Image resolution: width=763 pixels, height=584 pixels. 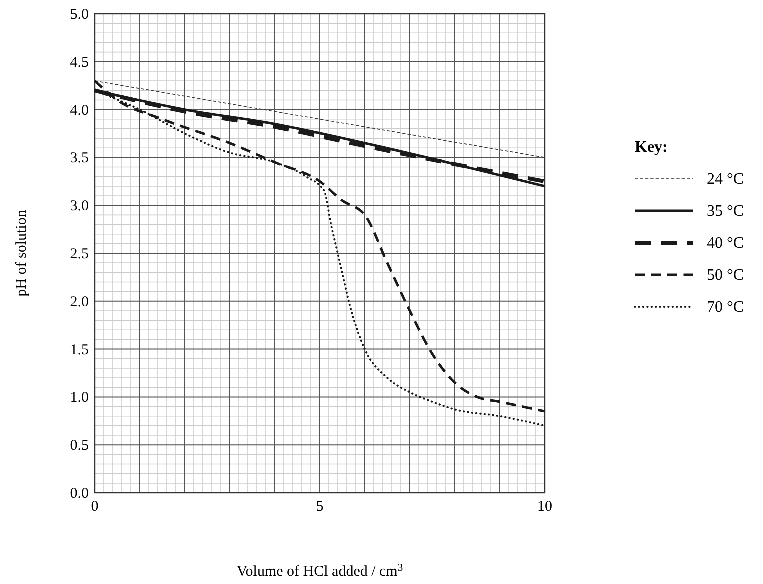 What do you see at coordinates (79, 15) in the screenshot?
I see `y-tick-label: 5.0` at bounding box center [79, 15].